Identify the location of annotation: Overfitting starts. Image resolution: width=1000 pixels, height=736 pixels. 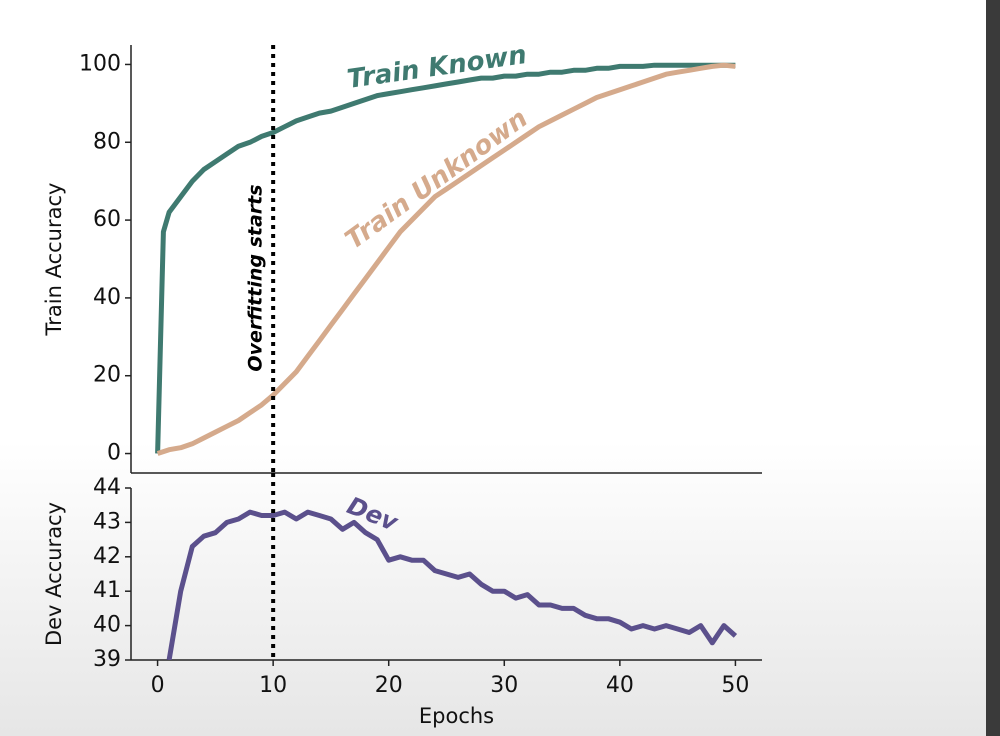
(256, 277).